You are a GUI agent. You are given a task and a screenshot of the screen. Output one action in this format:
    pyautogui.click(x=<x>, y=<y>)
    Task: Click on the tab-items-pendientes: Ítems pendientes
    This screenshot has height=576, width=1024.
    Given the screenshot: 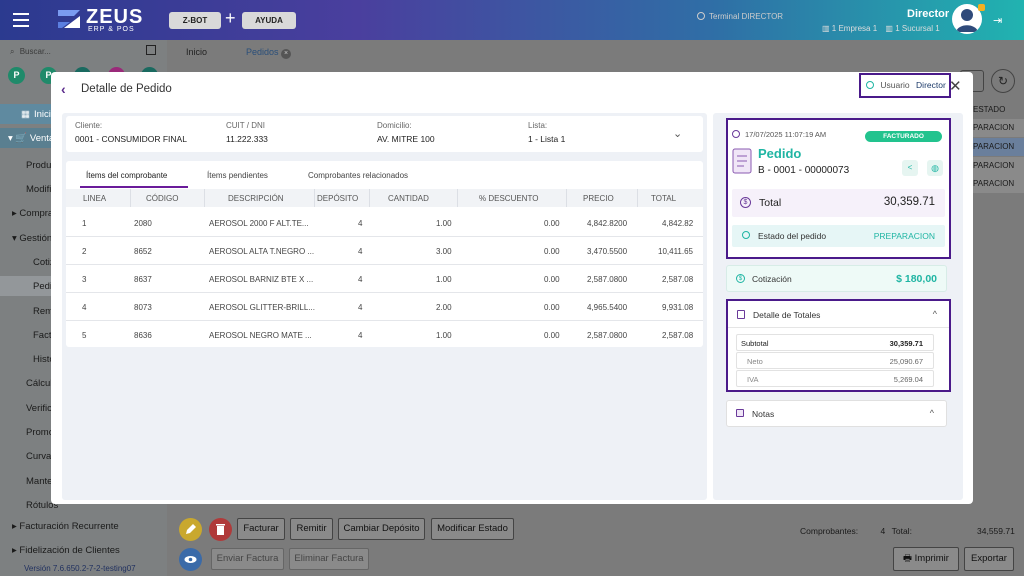 What is the action you would take?
    pyautogui.click(x=237, y=175)
    